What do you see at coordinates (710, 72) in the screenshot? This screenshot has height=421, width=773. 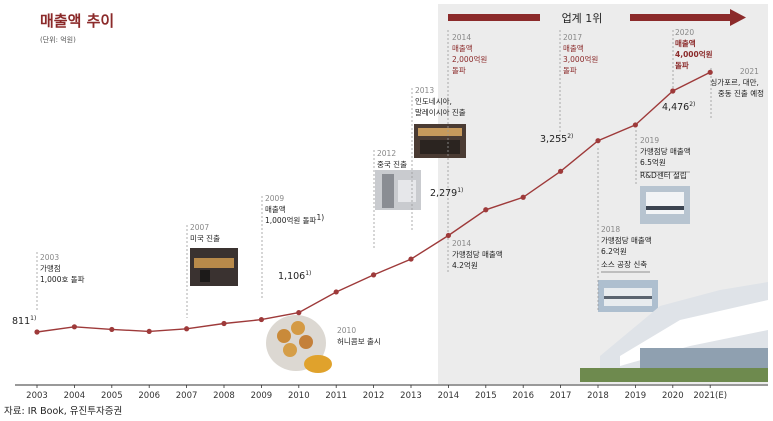 I see `data-point-2021(E)` at bounding box center [710, 72].